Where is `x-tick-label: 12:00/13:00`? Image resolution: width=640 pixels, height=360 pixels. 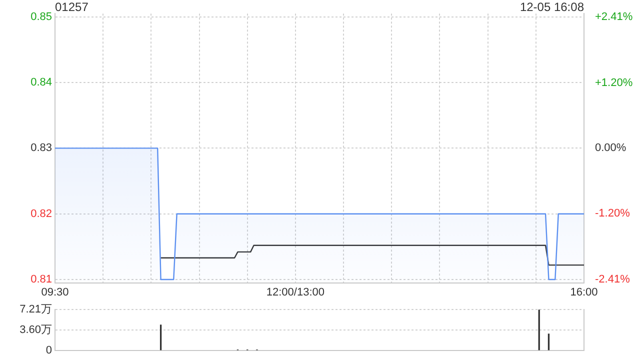
x-tick-label: 12:00/13:00 is located at coordinates (295, 292).